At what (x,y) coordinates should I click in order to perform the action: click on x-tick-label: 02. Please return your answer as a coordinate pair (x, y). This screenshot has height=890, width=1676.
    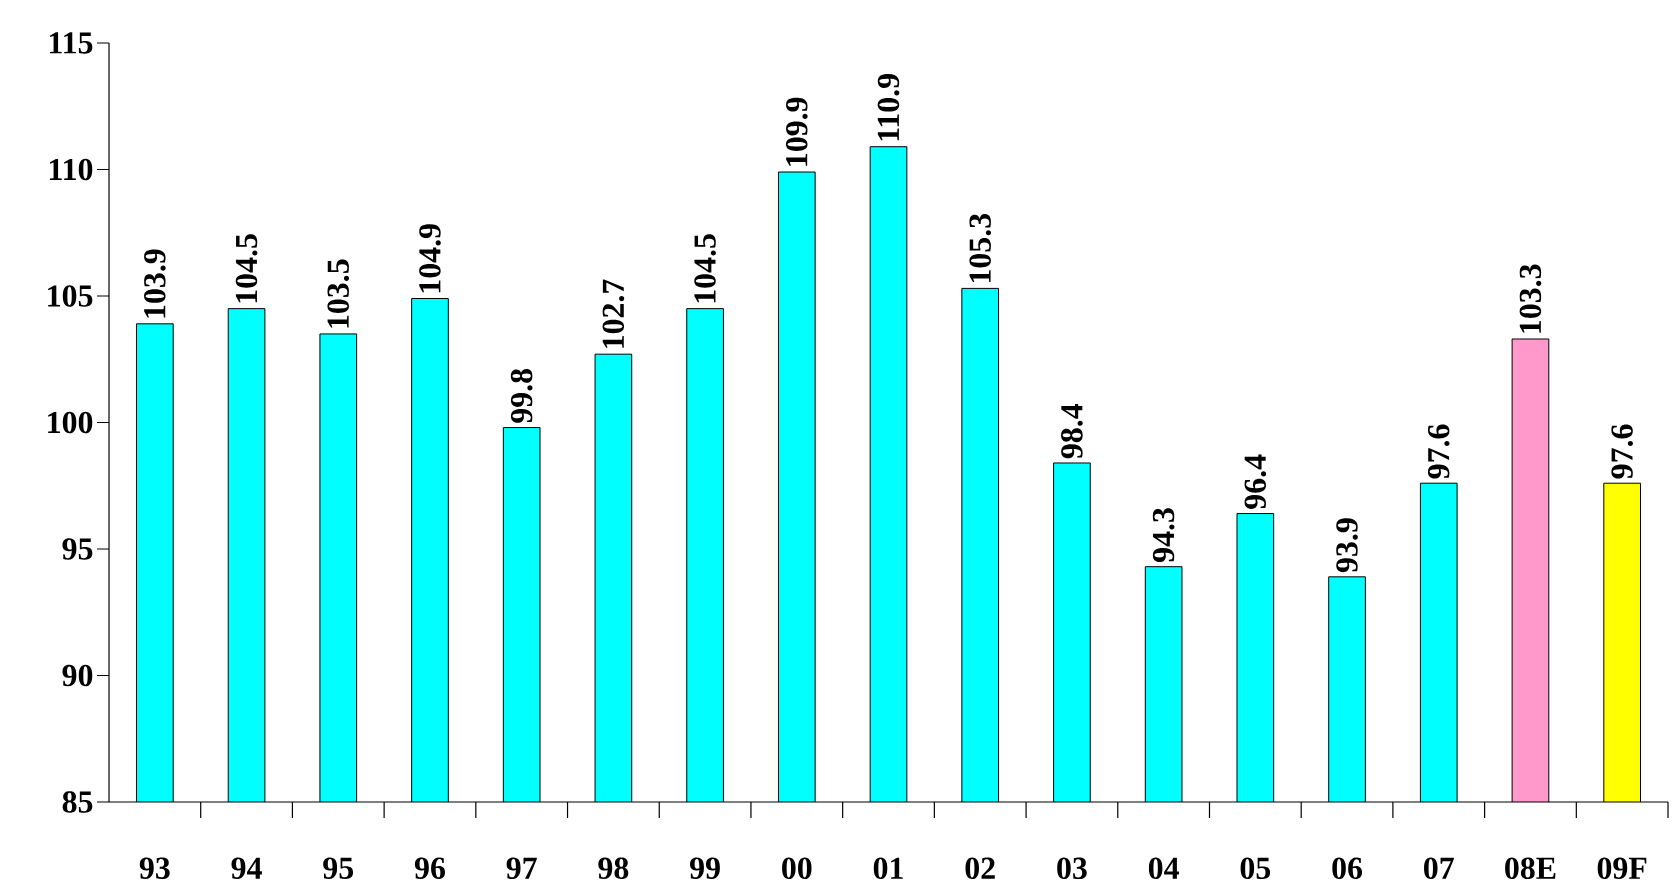
    Looking at the image, I should click on (980, 868).